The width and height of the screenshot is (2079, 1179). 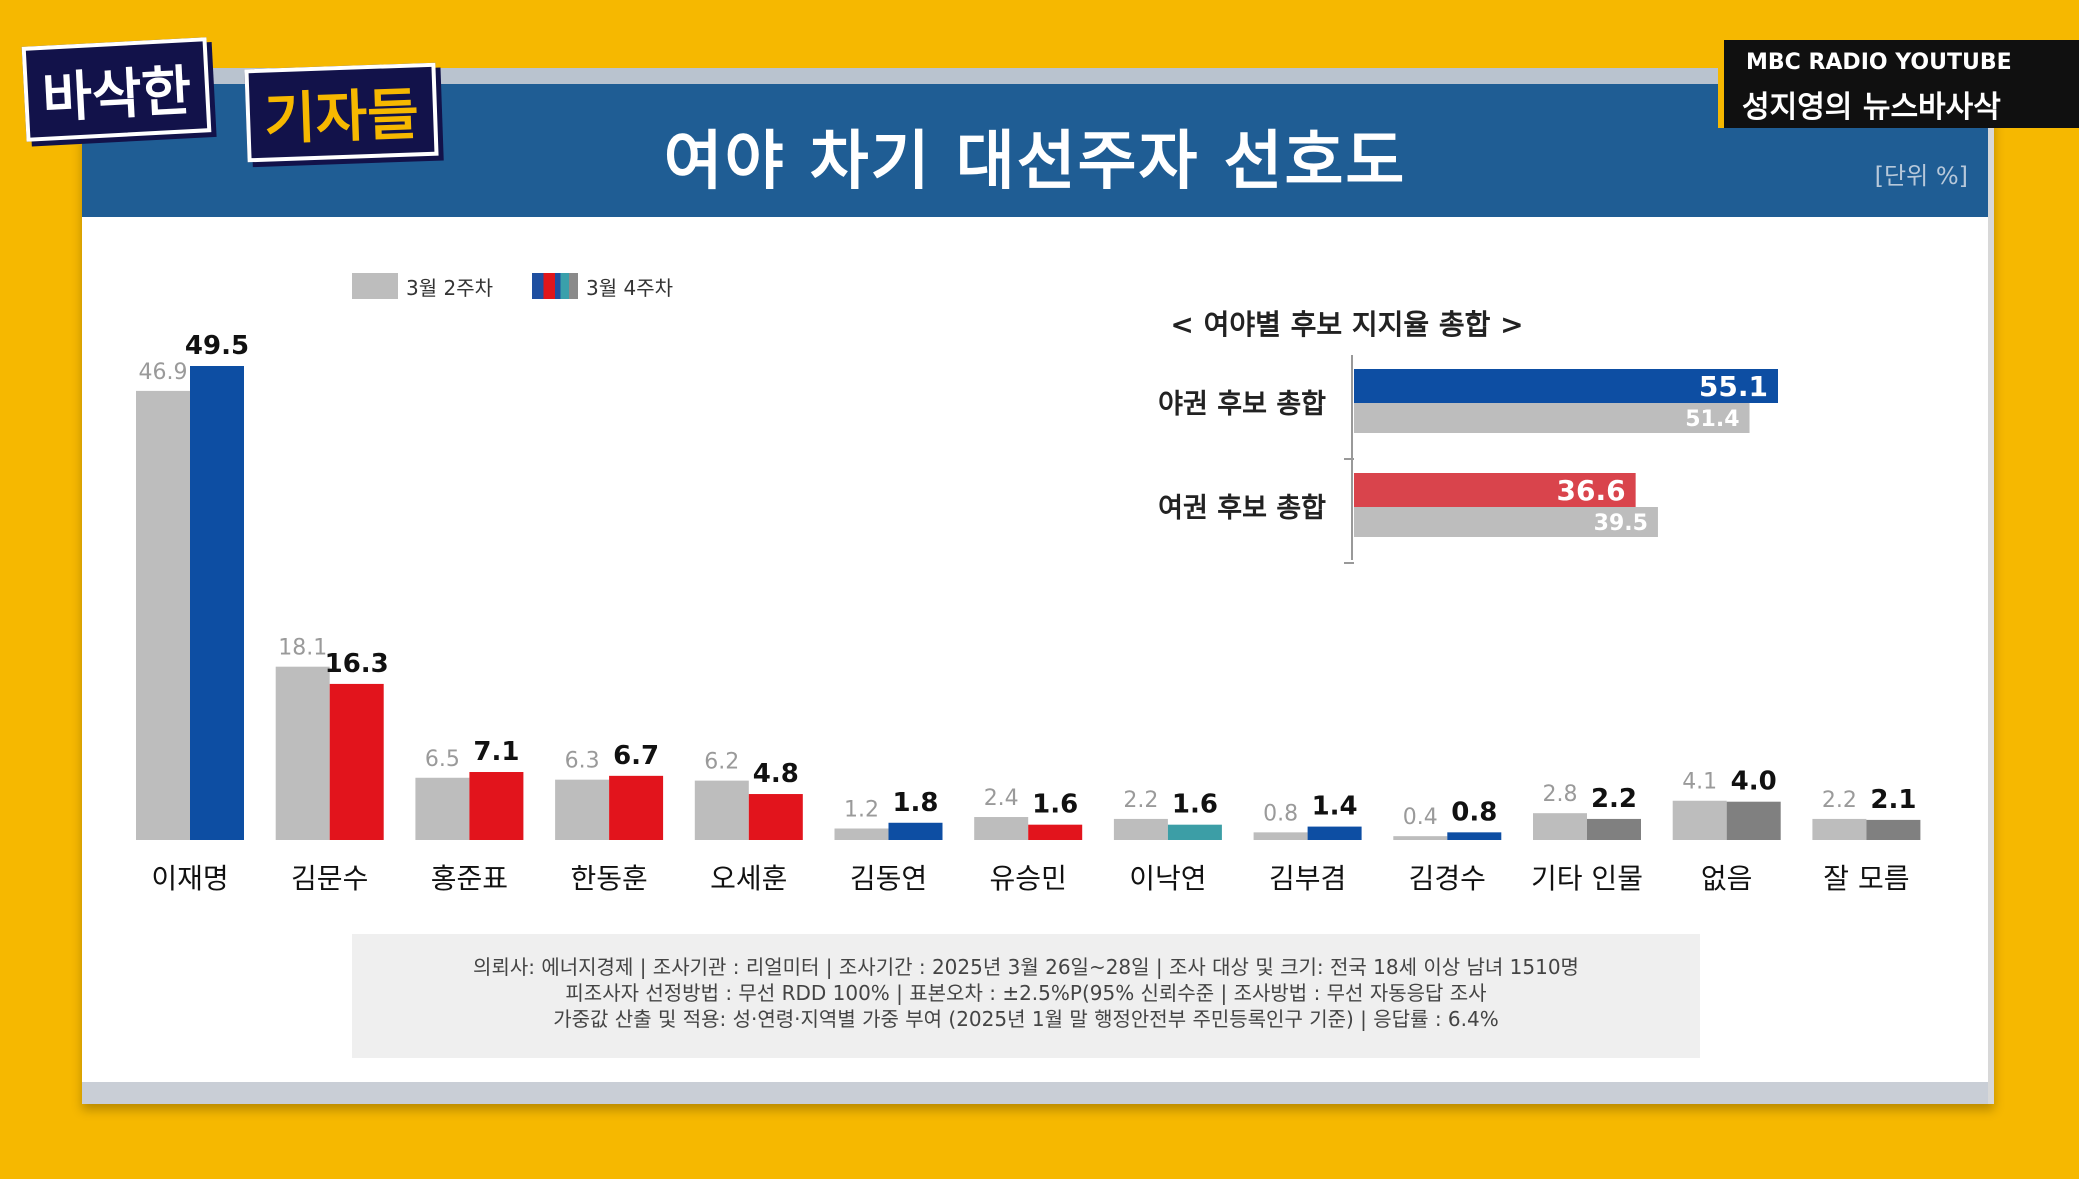 I want to click on value-label-week2-3: 6.3, so click(x=582, y=761).